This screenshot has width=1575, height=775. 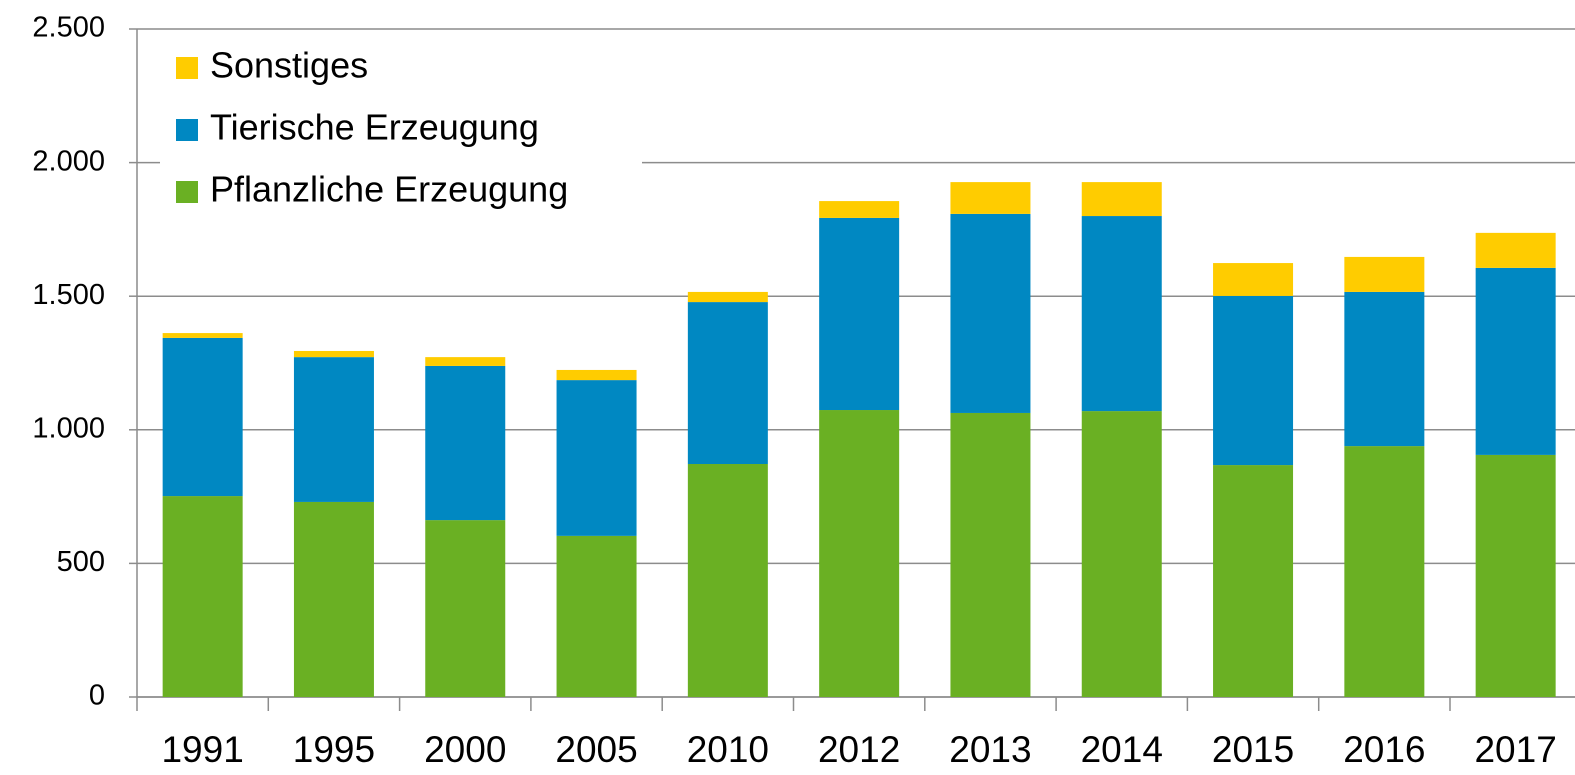 I want to click on x-tick-label: 1991, so click(x=202, y=749).